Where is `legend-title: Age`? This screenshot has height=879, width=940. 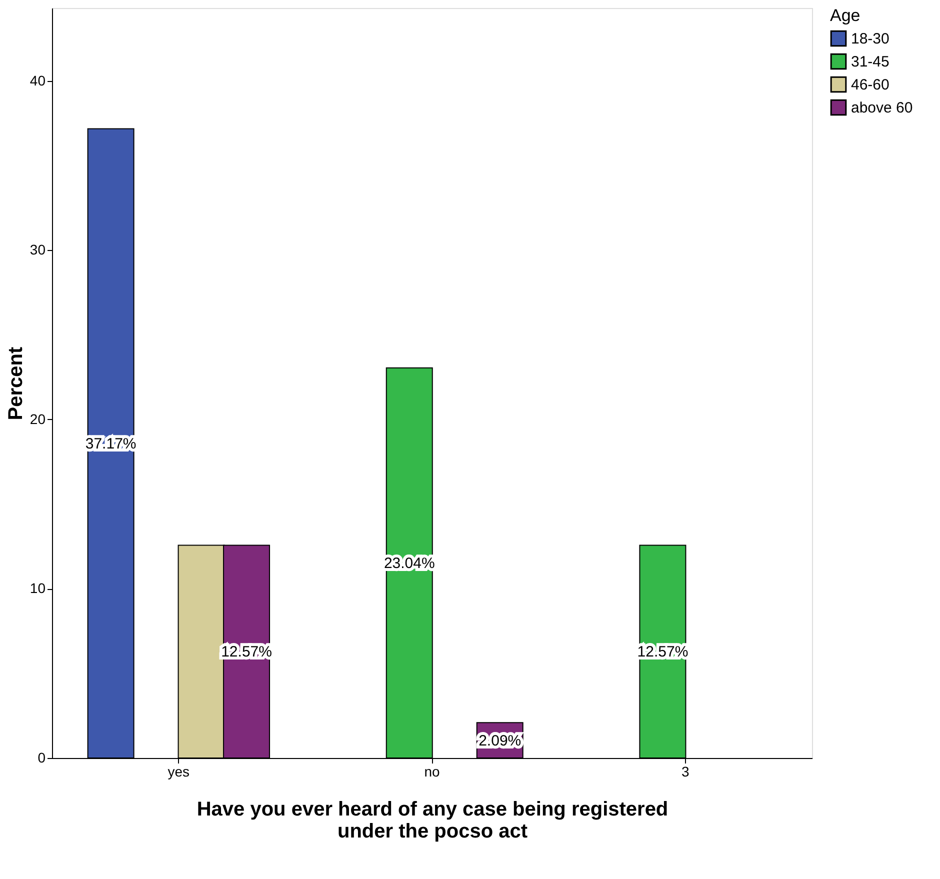
legend-title: Age is located at coordinates (845, 15).